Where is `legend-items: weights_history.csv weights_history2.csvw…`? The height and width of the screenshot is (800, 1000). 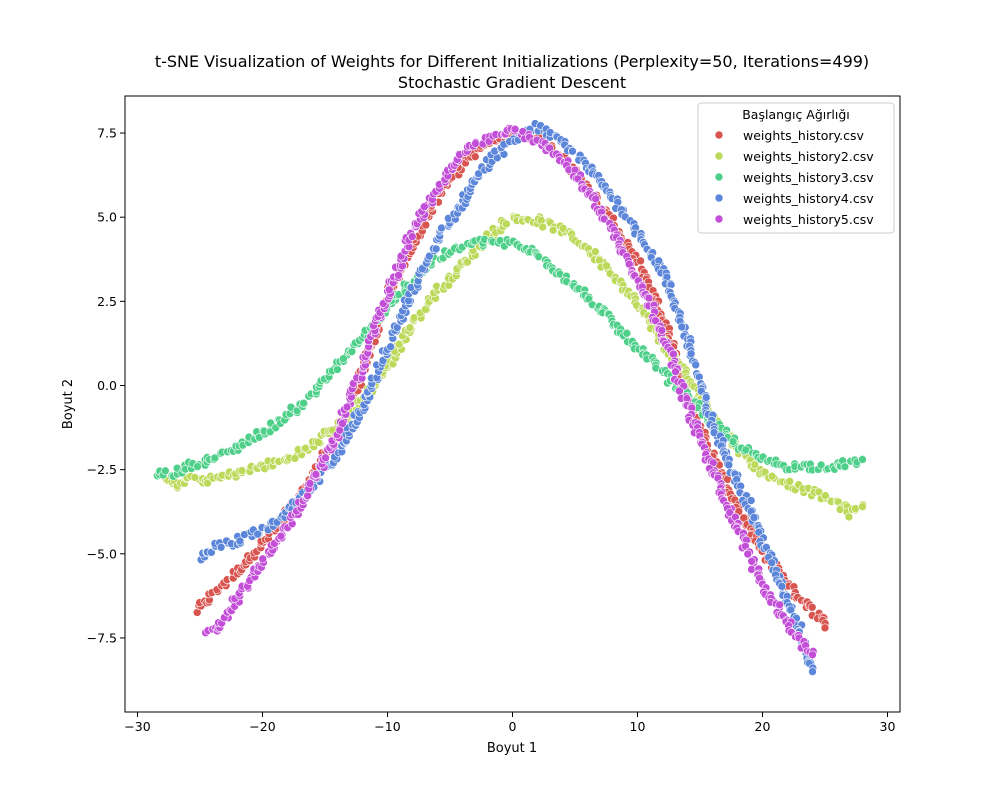
legend-items: weights_history.csv weights_history2.csvw… is located at coordinates (794, 177).